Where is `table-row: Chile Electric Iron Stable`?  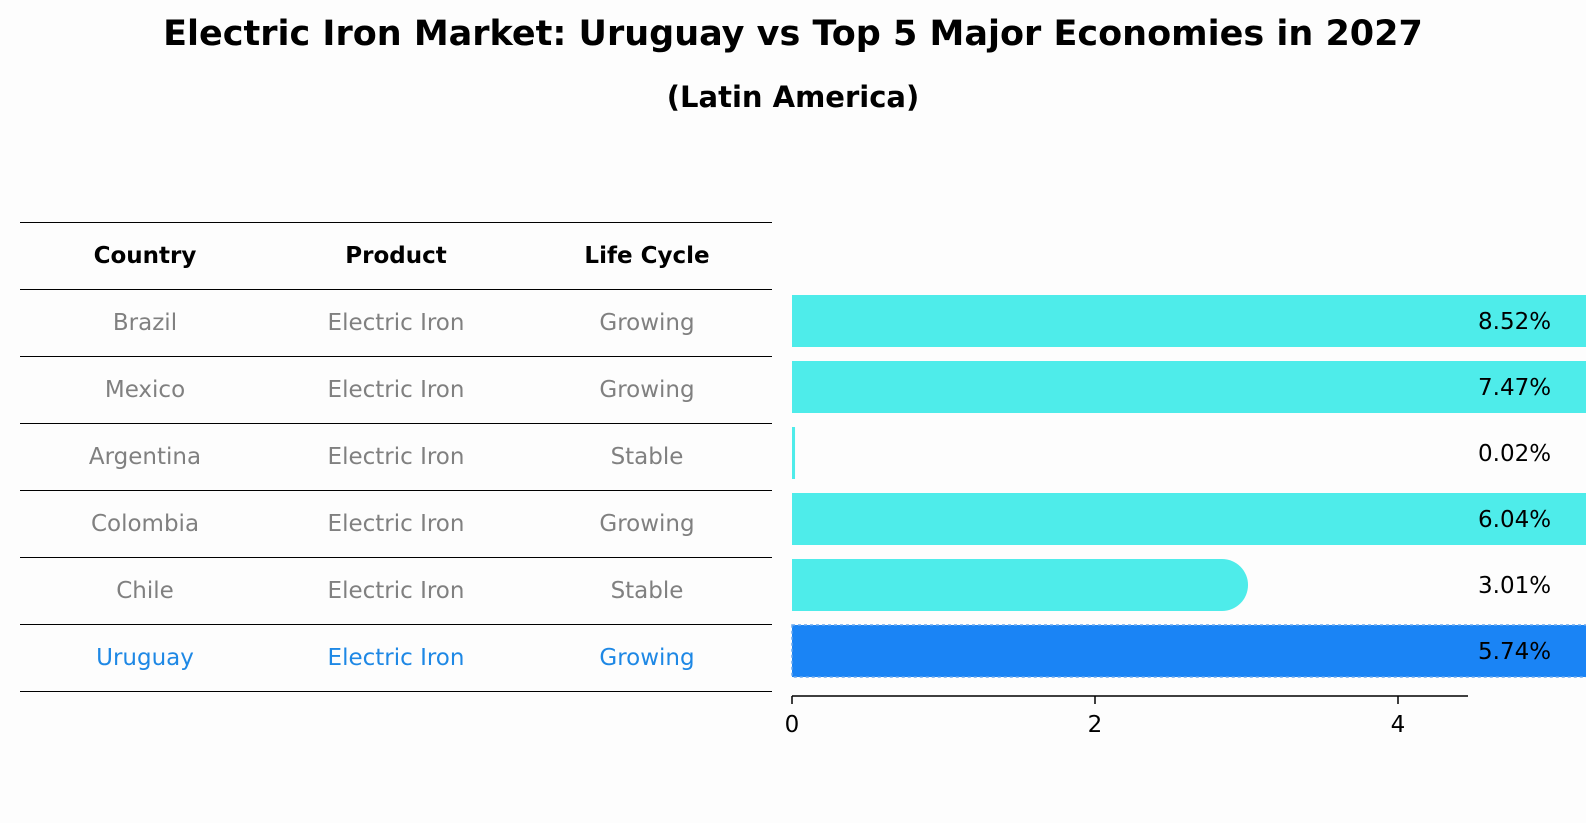 table-row: Chile Electric Iron Stable is located at coordinates (396, 591).